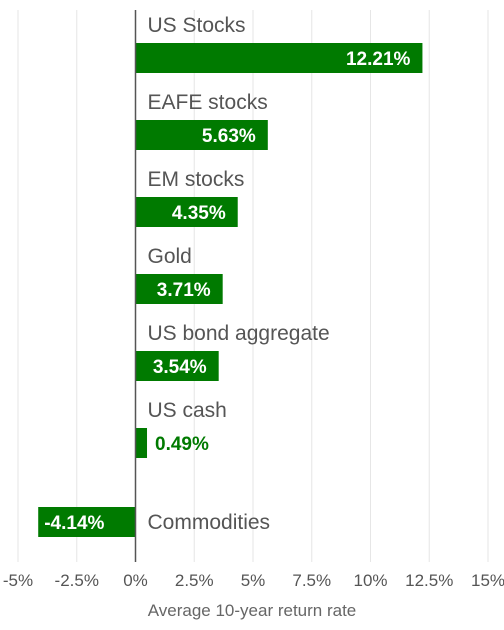 The image size is (504, 630). Describe the element at coordinates (311, 580) in the screenshot. I see `x-tick-label: 7.5%` at that location.